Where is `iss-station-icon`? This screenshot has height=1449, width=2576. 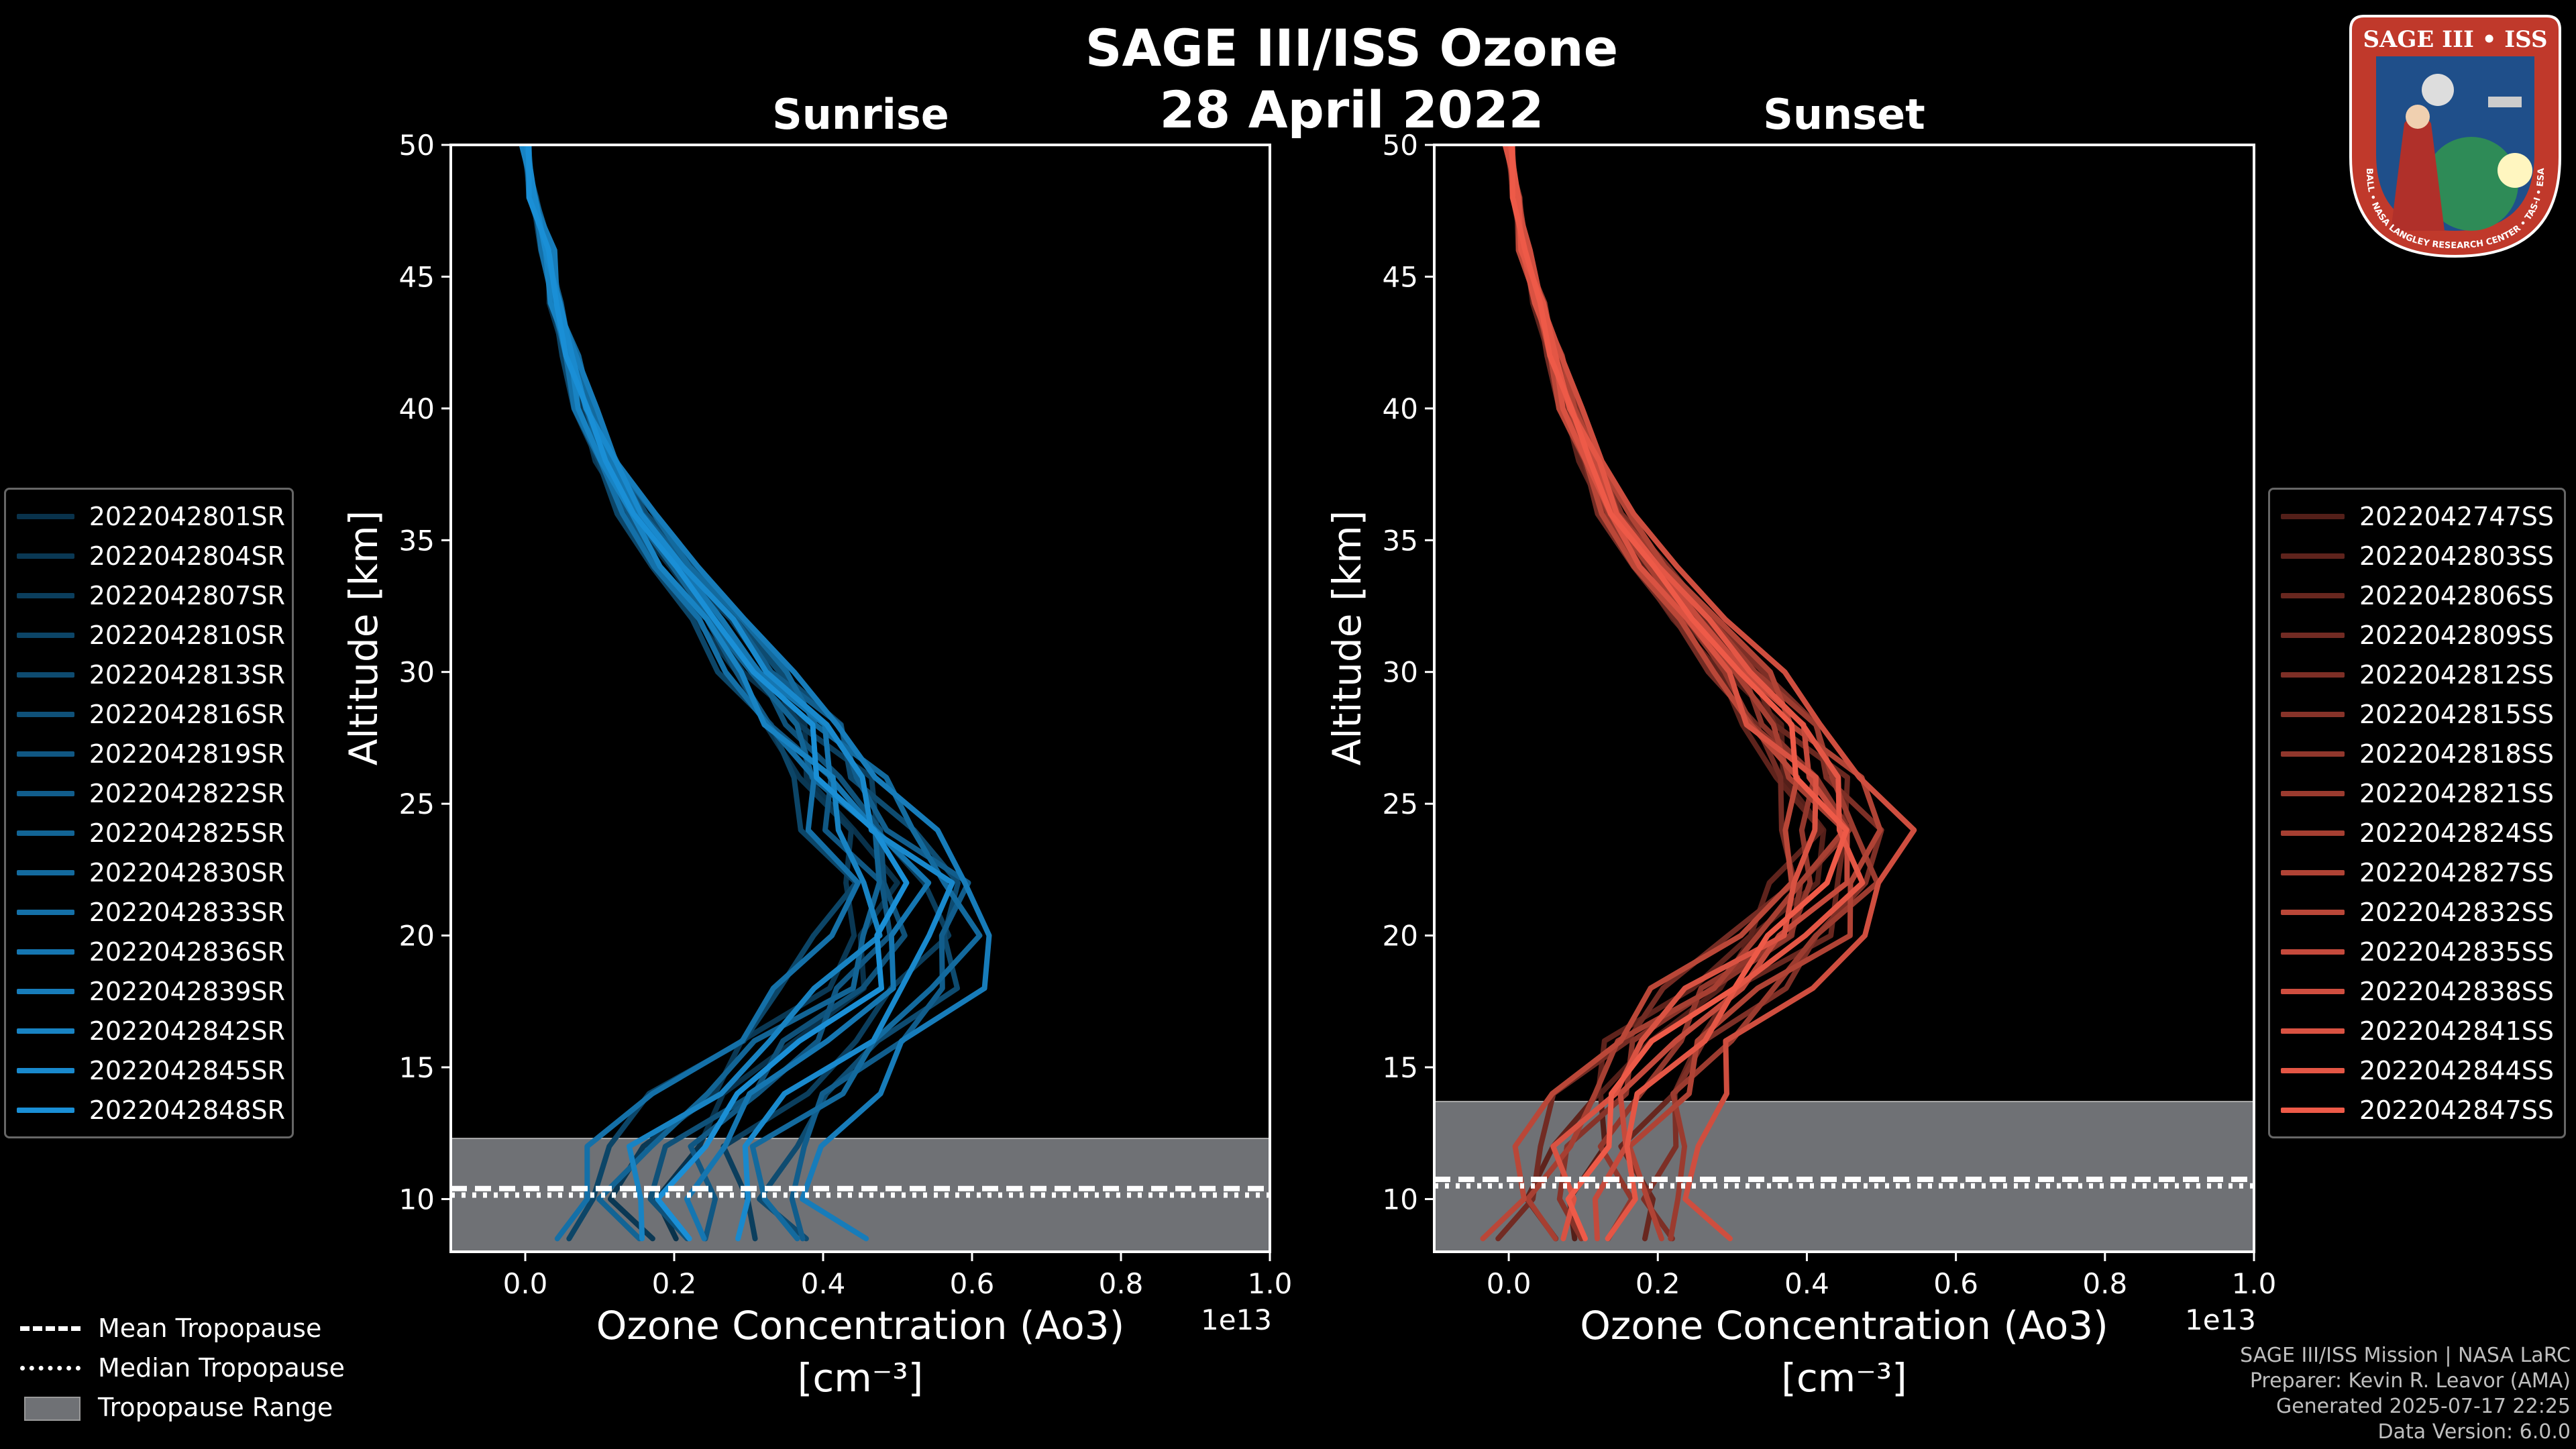 iss-station-icon is located at coordinates (2505, 102).